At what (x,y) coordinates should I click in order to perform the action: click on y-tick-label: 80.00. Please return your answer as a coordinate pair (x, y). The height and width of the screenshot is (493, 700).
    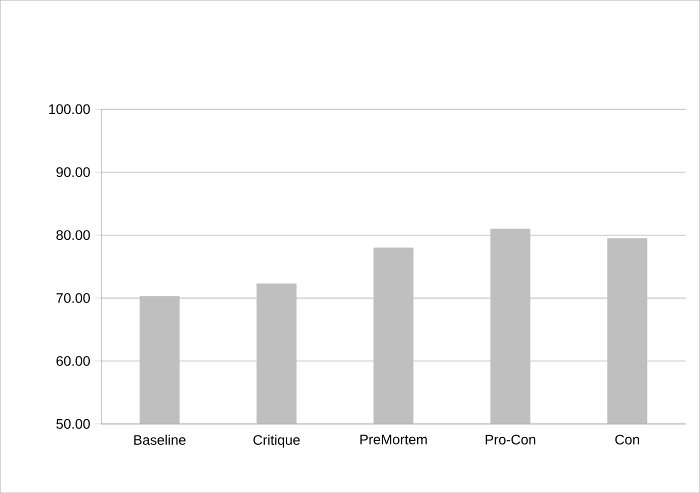
    Looking at the image, I should click on (73, 235).